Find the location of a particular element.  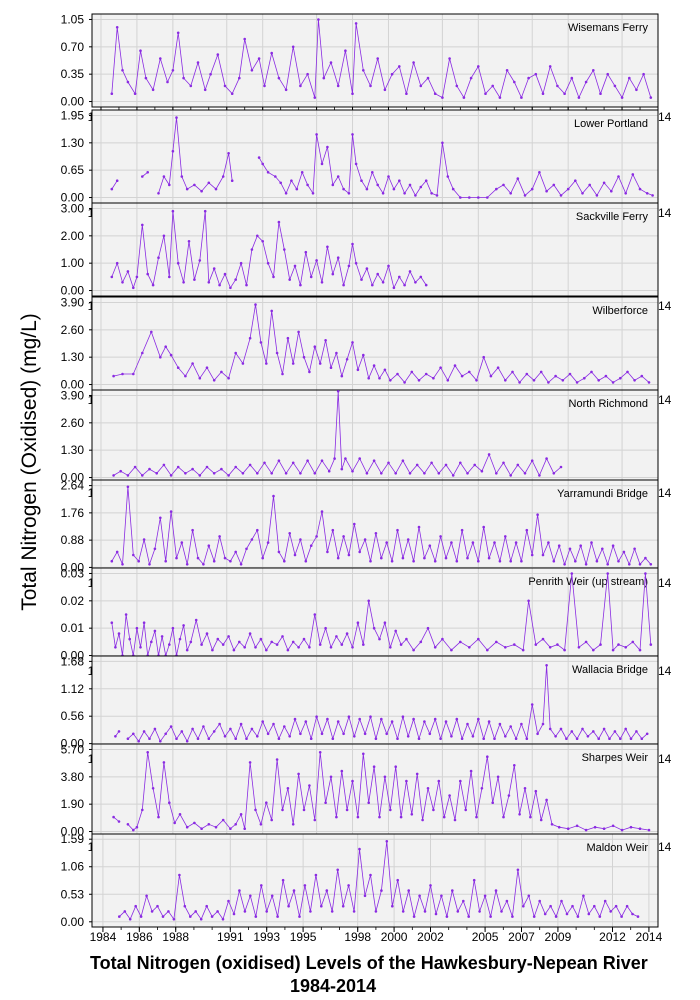

panel-4-ytick-label-1: 1.30 is located at coordinates (73, 450).